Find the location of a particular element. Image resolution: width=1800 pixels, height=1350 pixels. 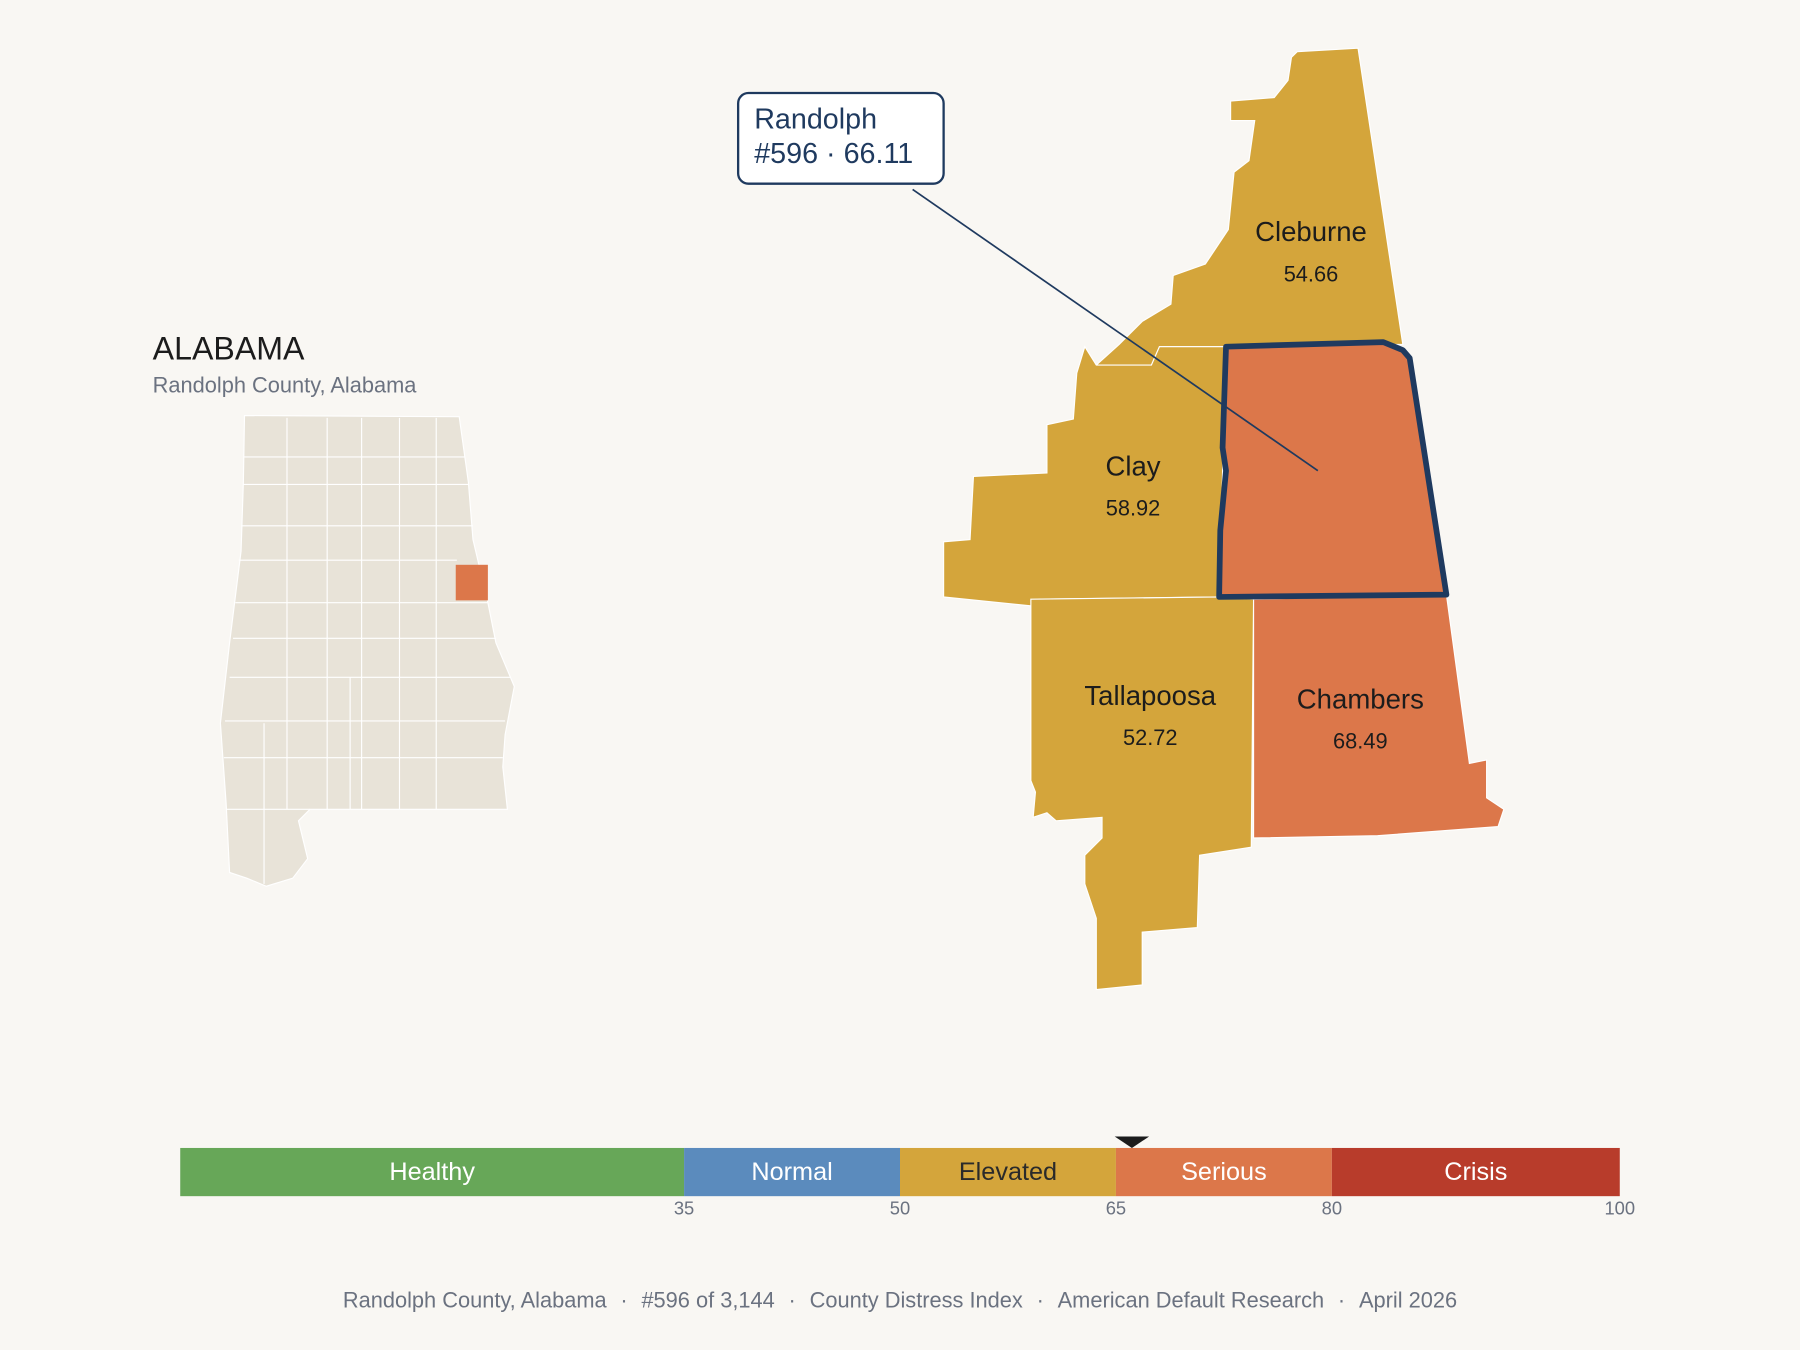

county-name: Cleburne is located at coordinates (1311, 231).